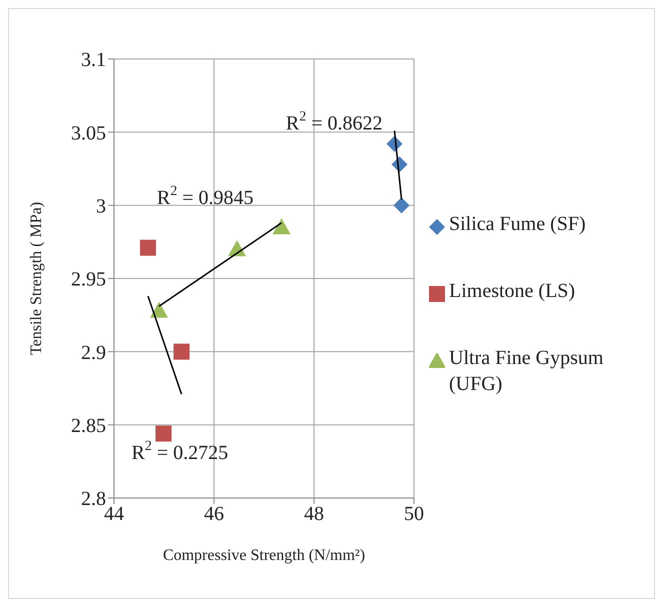 This screenshot has height=607, width=663. What do you see at coordinates (180, 451) in the screenshot?
I see `annotation: R$^{2}$ = 0.2725` at bounding box center [180, 451].